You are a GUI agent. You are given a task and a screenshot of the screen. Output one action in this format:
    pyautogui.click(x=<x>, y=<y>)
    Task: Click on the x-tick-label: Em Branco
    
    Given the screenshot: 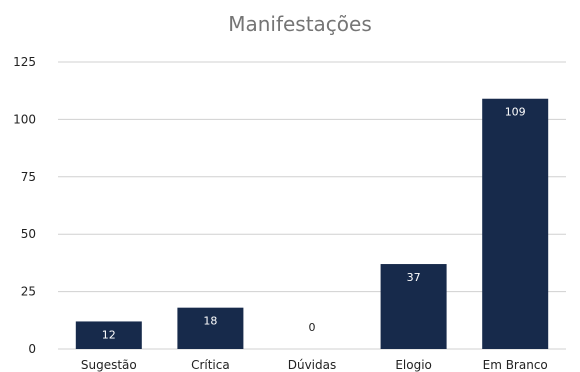 What is the action you would take?
    pyautogui.click(x=515, y=365)
    